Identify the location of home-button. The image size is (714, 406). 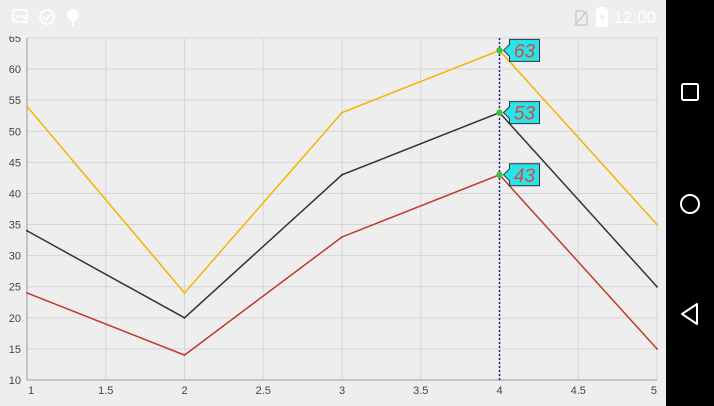
(690, 204).